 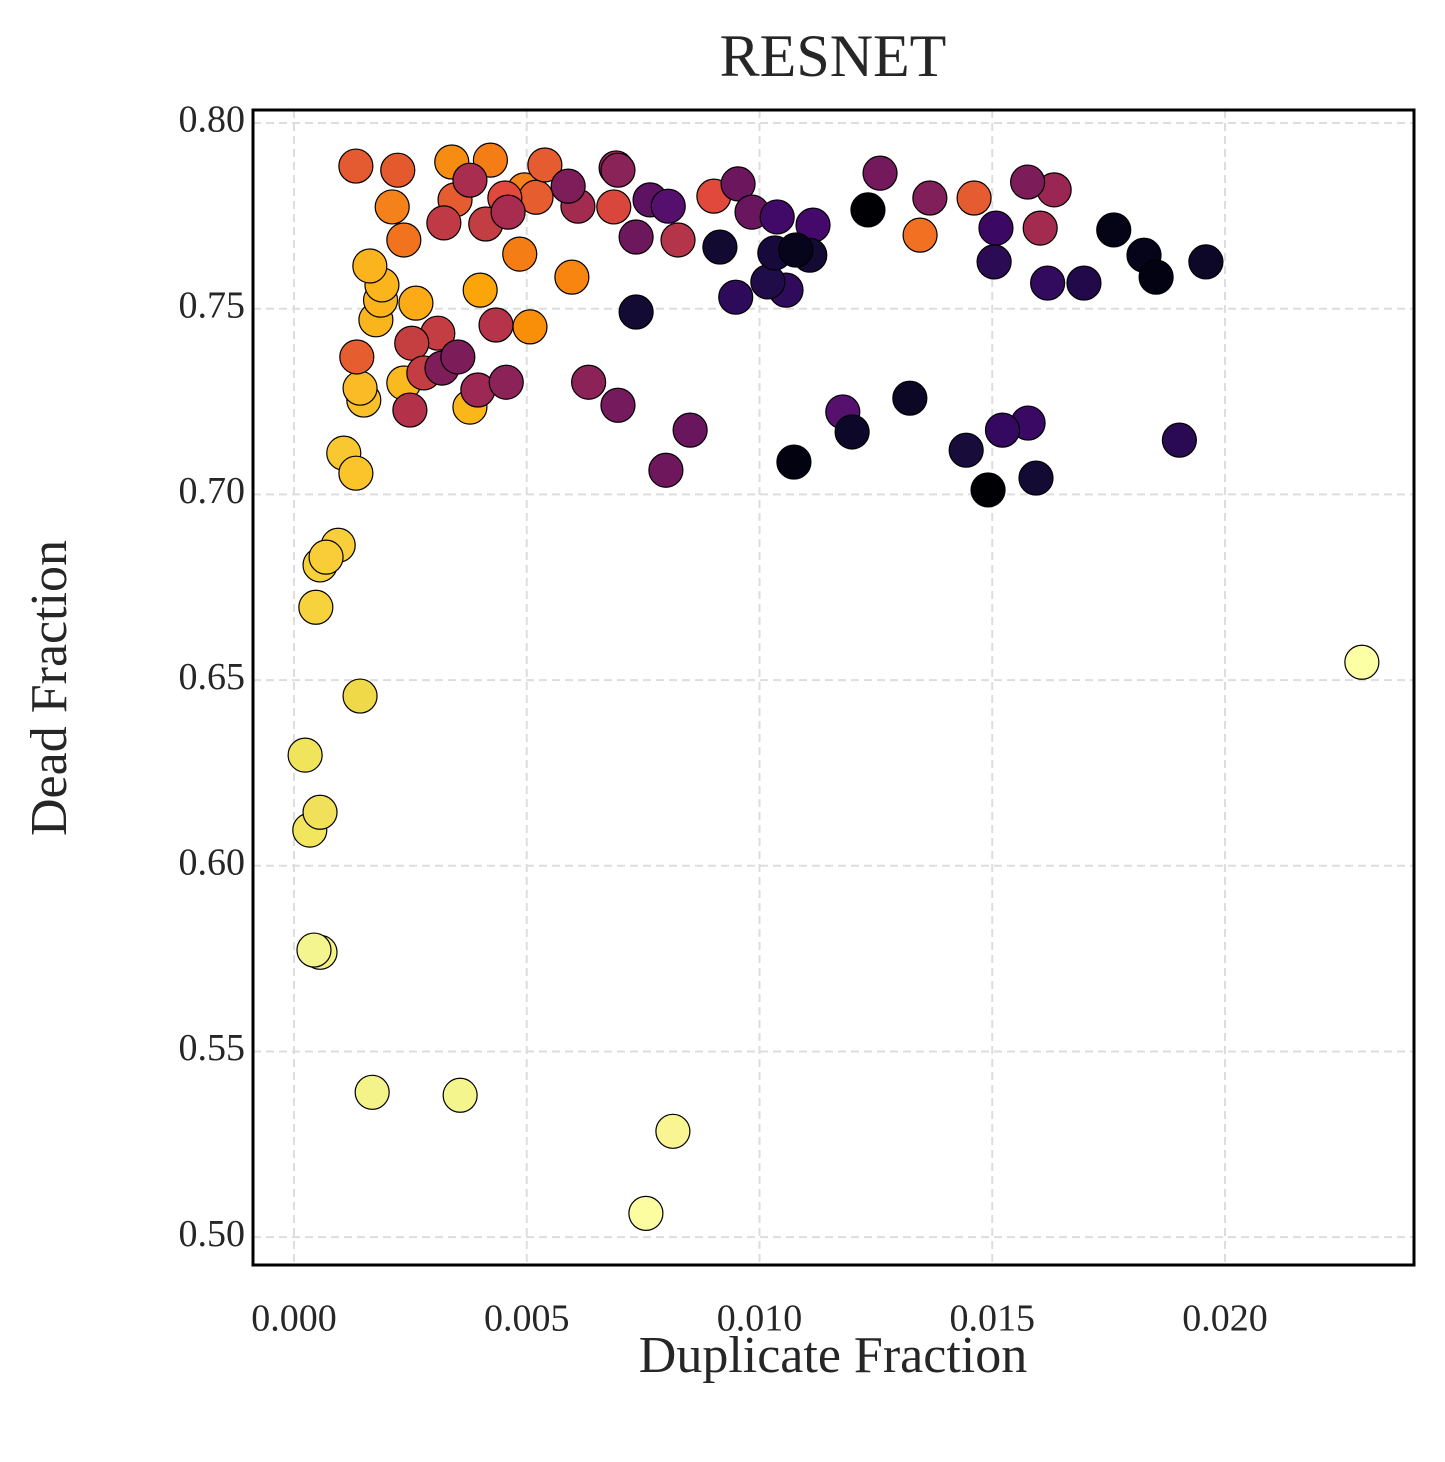 I want to click on y-tick-label: 0.75, so click(x=212, y=305).